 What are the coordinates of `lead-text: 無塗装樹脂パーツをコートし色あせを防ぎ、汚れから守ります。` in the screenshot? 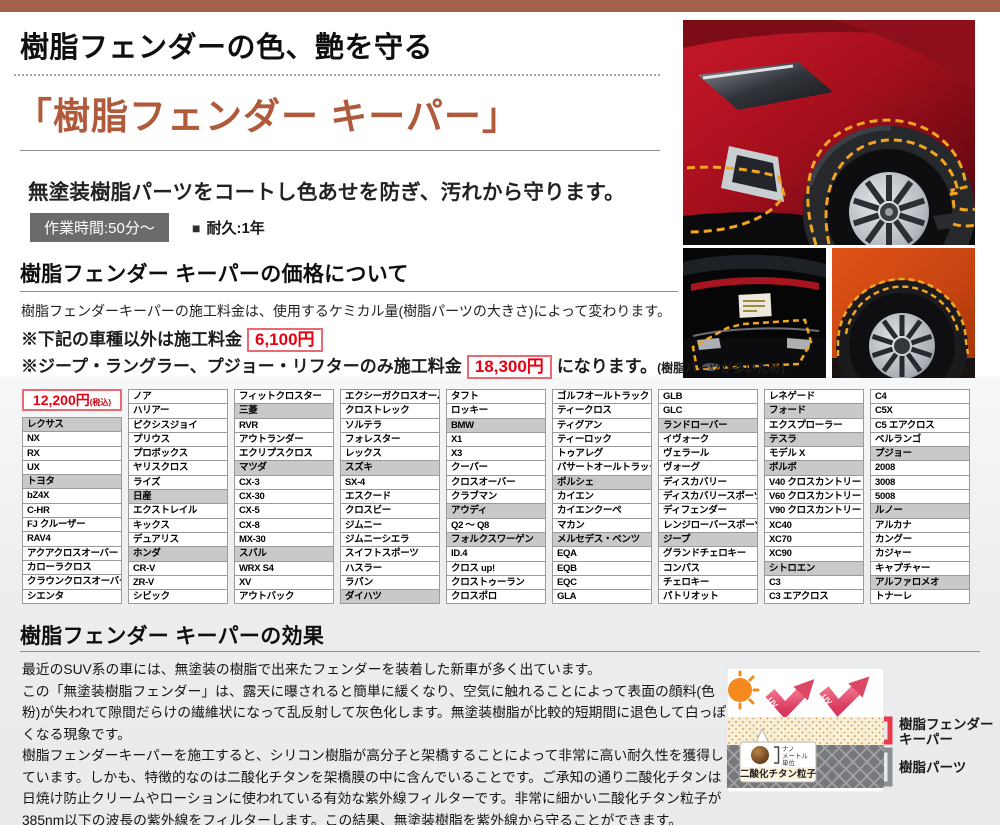 It's located at (326, 192).